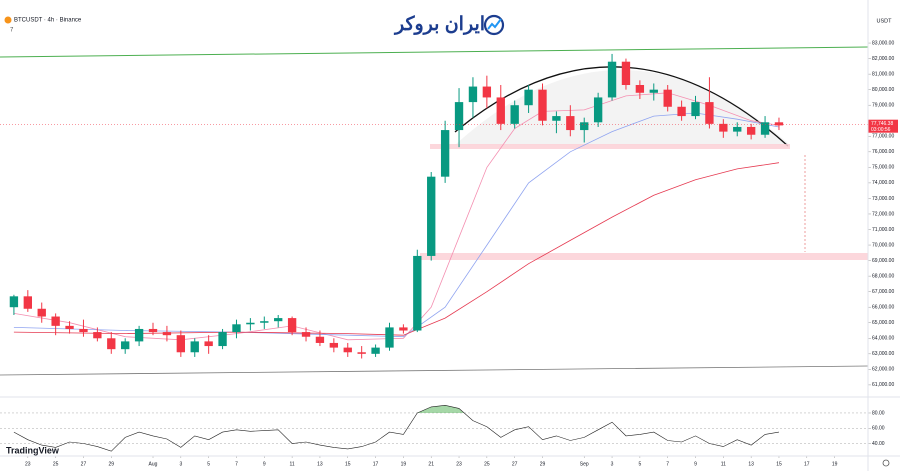 Image resolution: width=900 pixels, height=476 pixels. I want to click on platform-logo: TradingView, so click(33, 450).